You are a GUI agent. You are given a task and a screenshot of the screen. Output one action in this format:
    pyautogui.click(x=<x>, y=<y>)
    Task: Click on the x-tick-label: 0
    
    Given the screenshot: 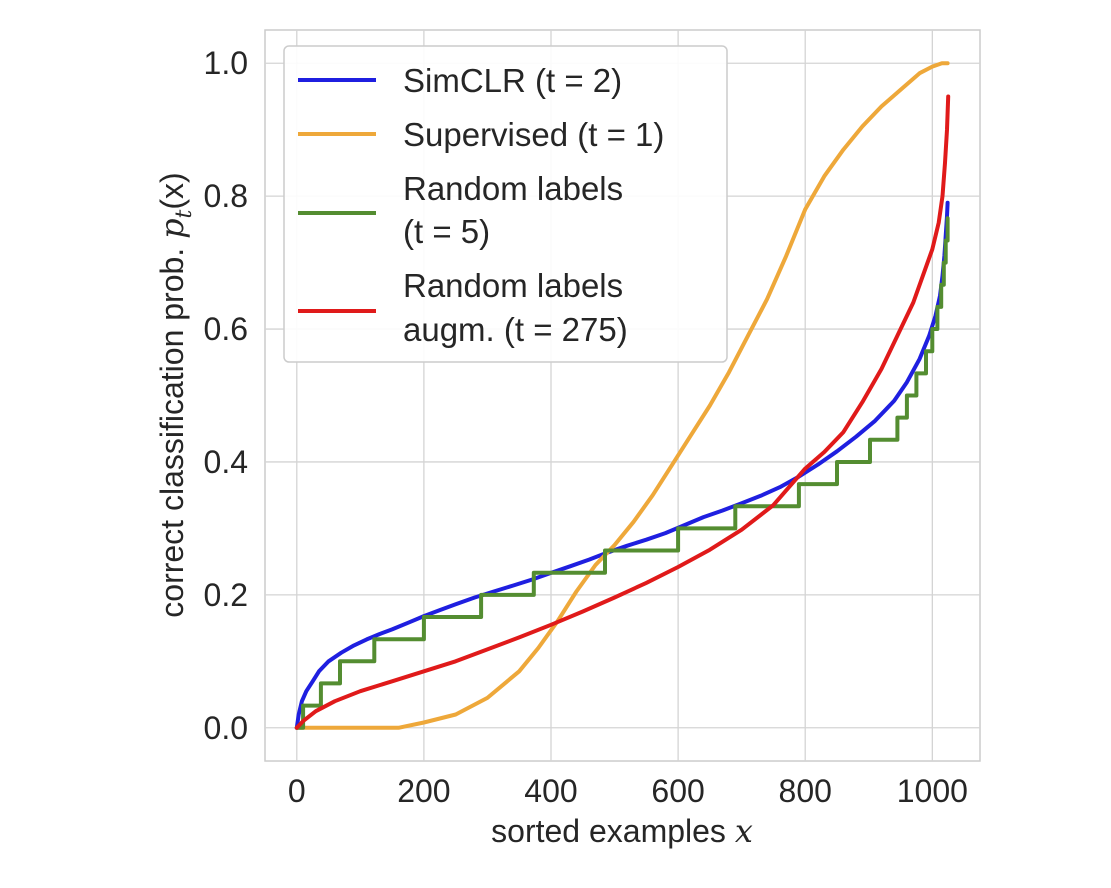 What is the action you would take?
    pyautogui.click(x=297, y=791)
    